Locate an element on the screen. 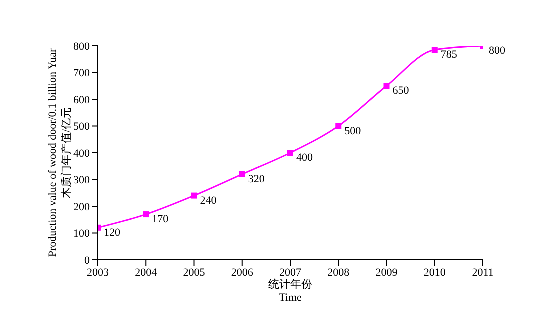  y-tick-label: 300 is located at coordinates (82, 180).